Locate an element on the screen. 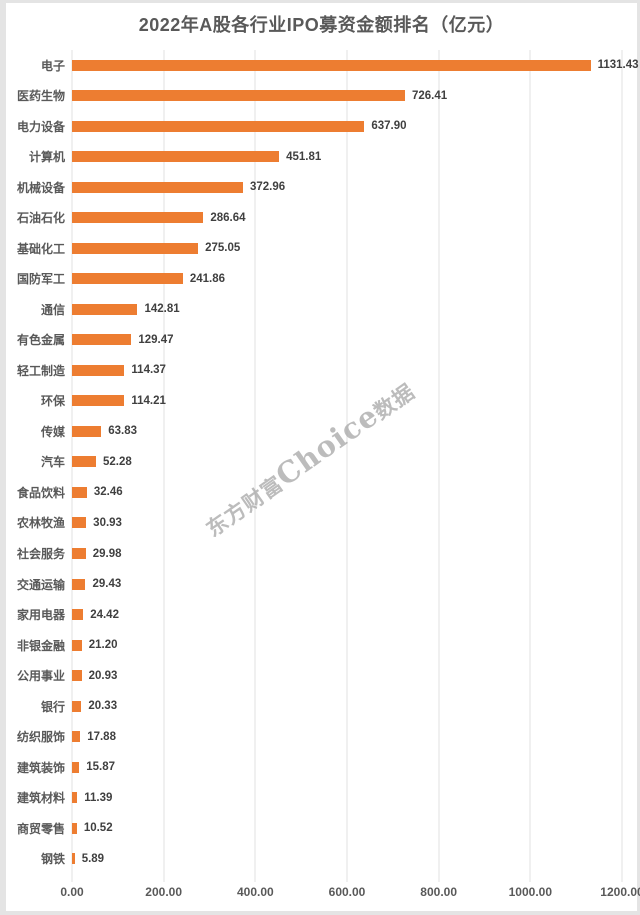 The image size is (640, 915). category-label: 汽车 is located at coordinates (52, 462).